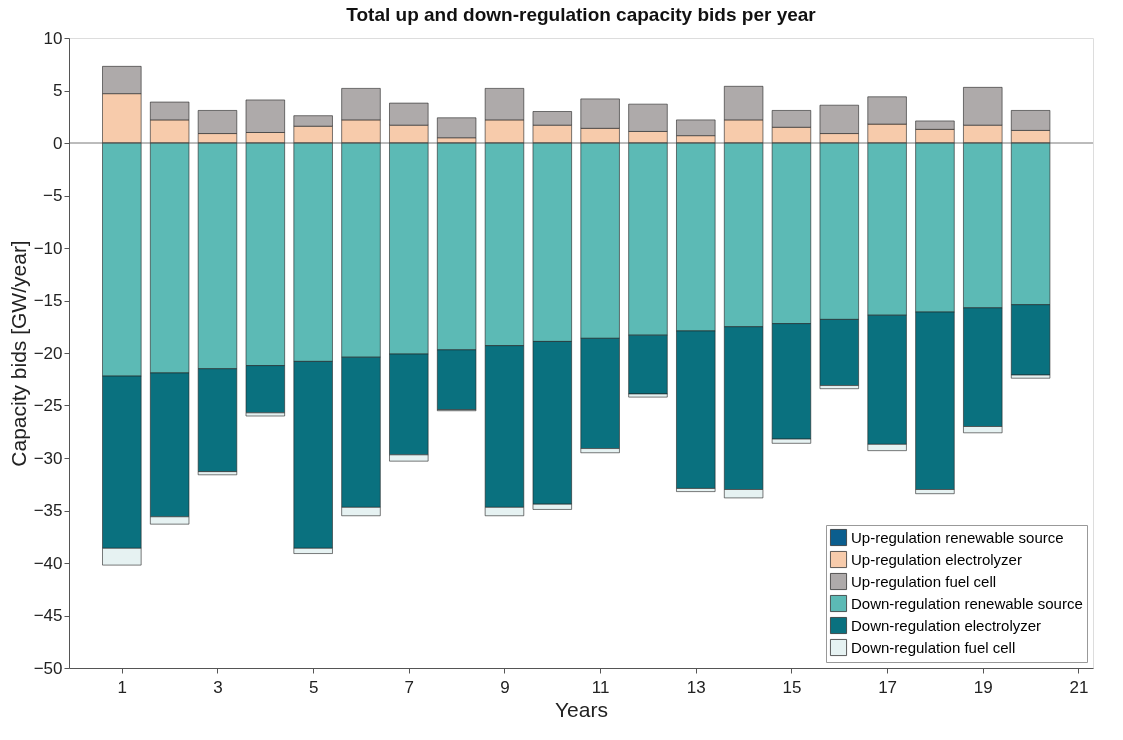 This screenshot has width=1123, height=740. Describe the element at coordinates (946, 625) in the screenshot. I see `legend-label: Down-regulation electrolyzer` at that location.